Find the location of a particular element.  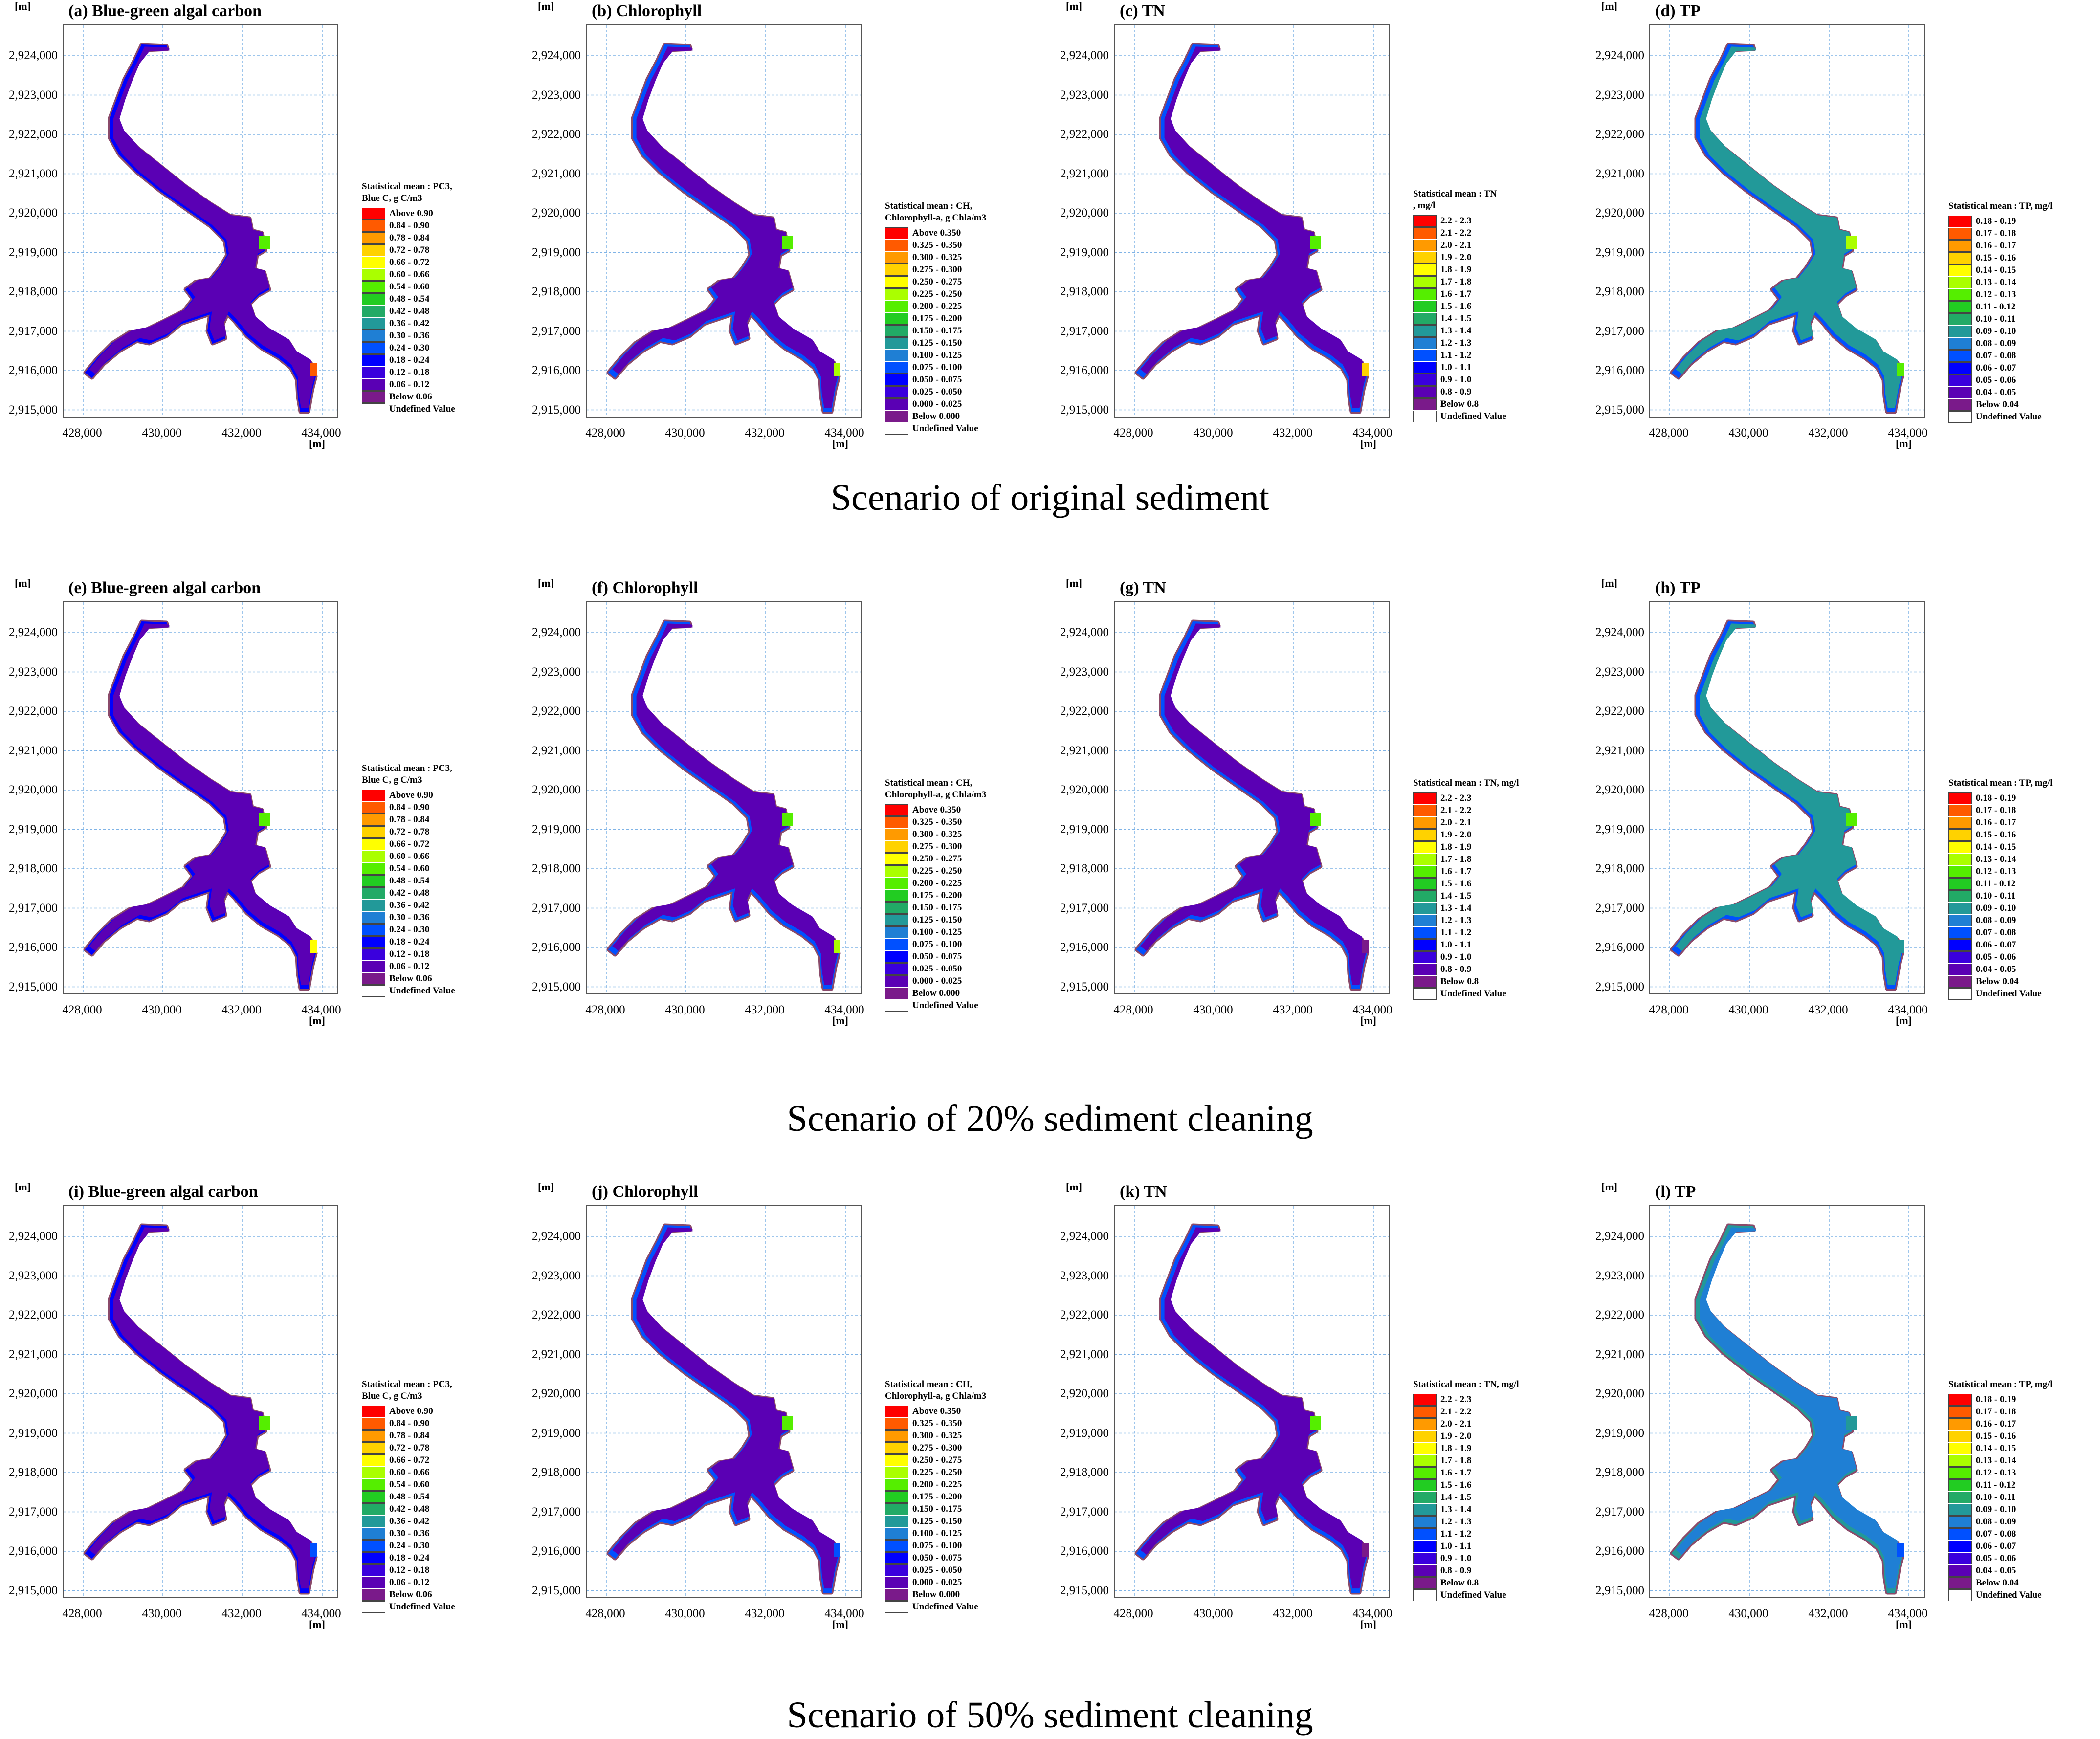

legend-label: 1.8 - 1.9 is located at coordinates (1456, 847).